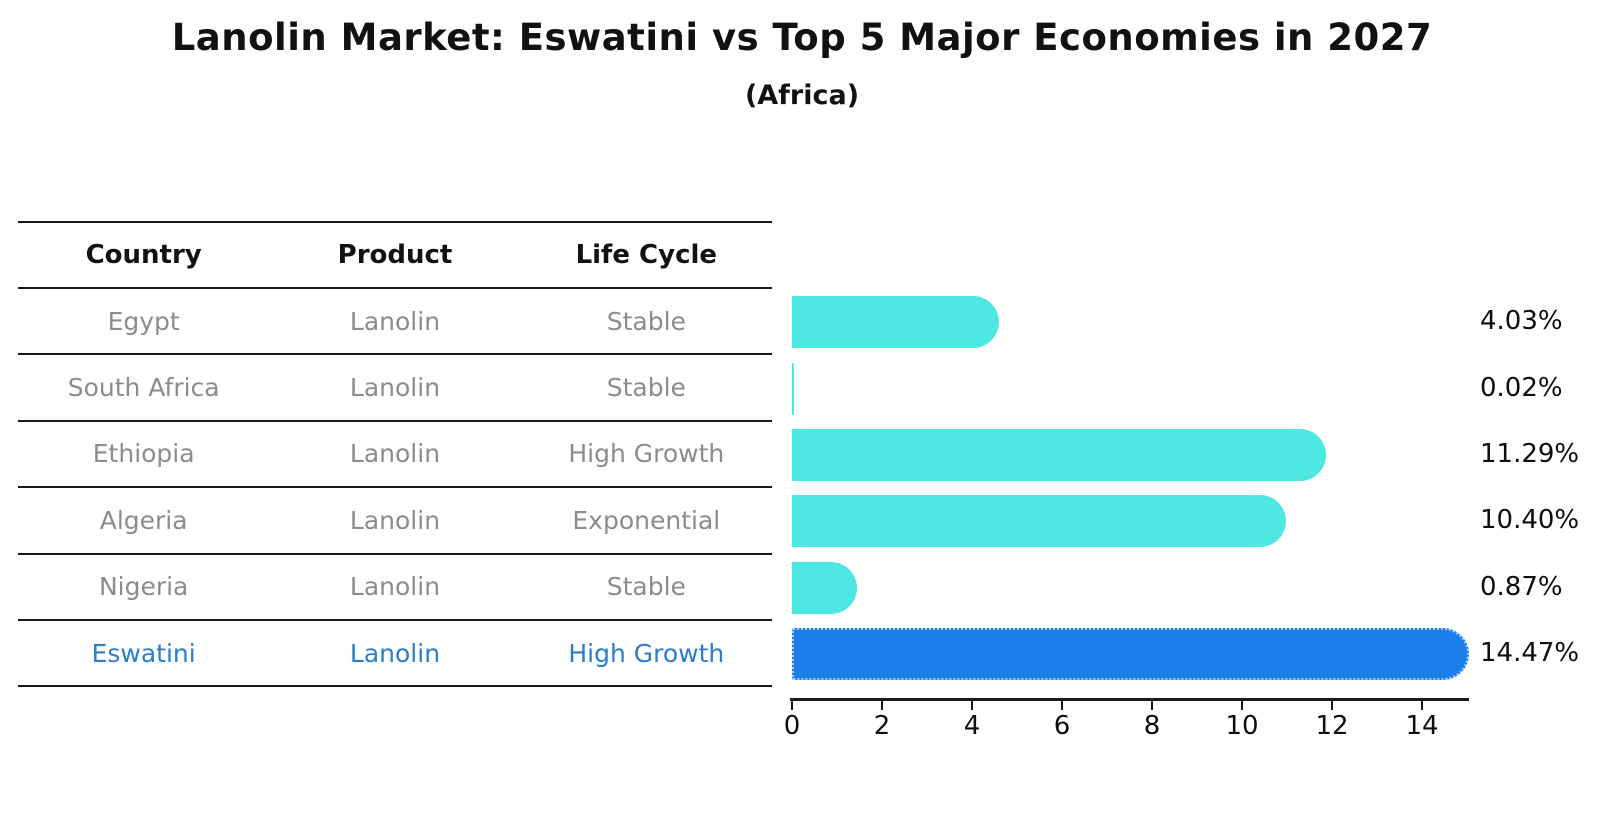  Describe the element at coordinates (143, 520) in the screenshot. I see `table-cell-country: Algeria` at that location.